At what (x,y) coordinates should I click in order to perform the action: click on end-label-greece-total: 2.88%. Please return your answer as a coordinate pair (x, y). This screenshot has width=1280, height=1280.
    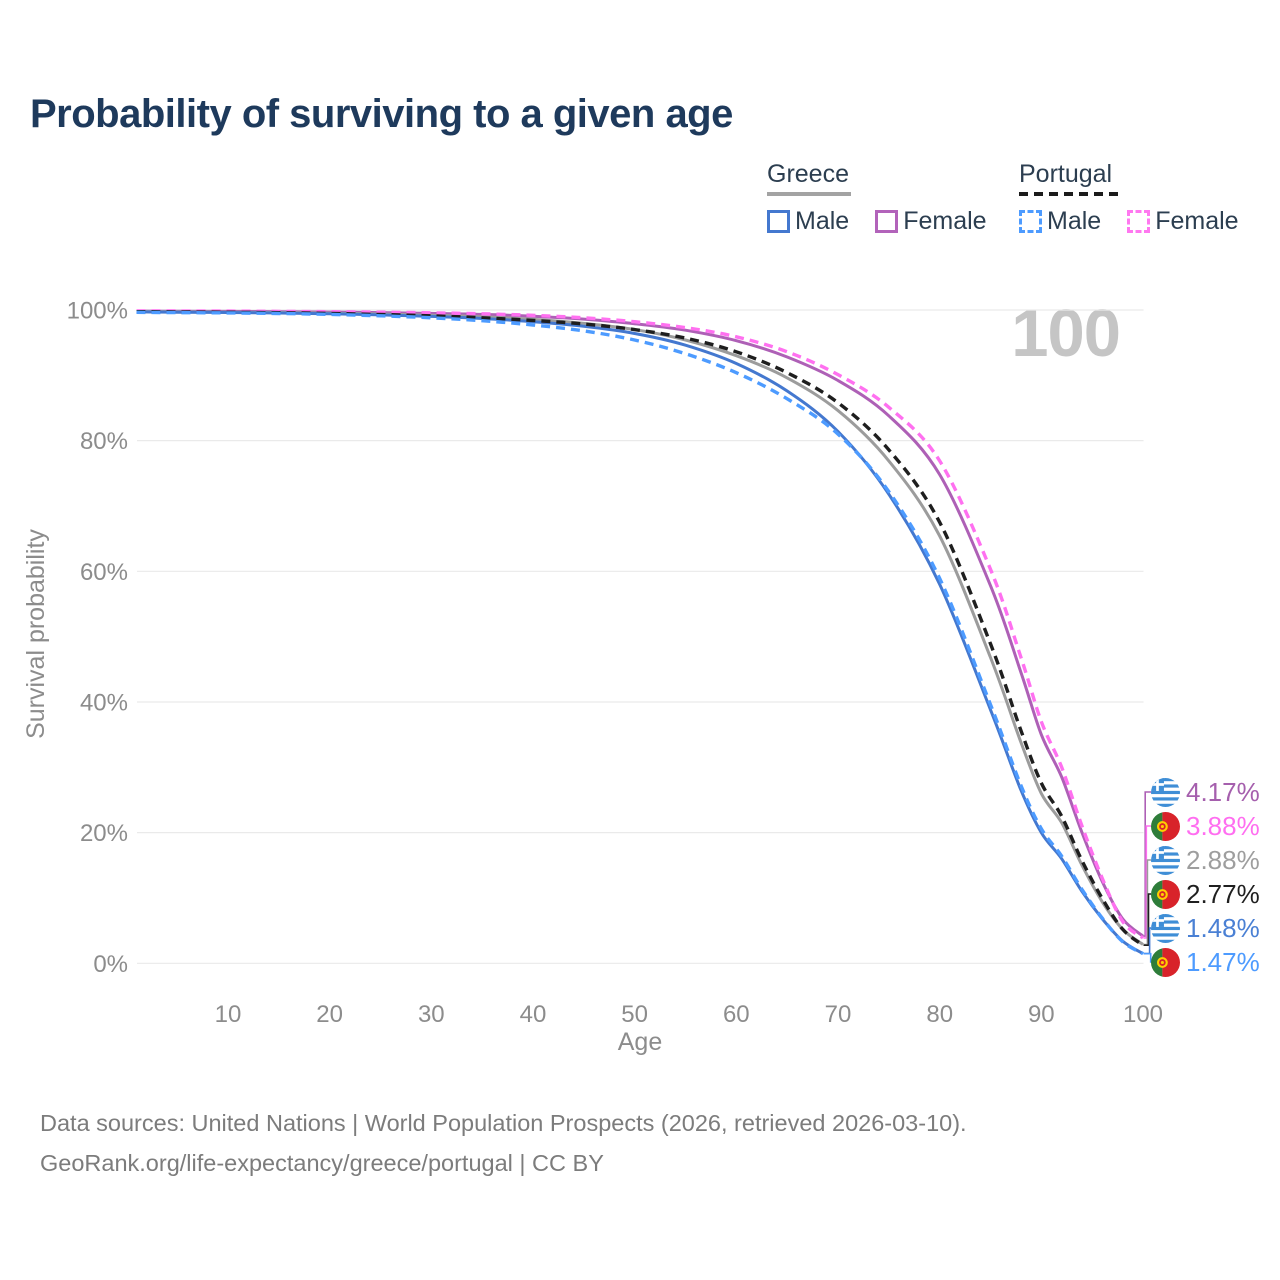
    Looking at the image, I should click on (1205, 859).